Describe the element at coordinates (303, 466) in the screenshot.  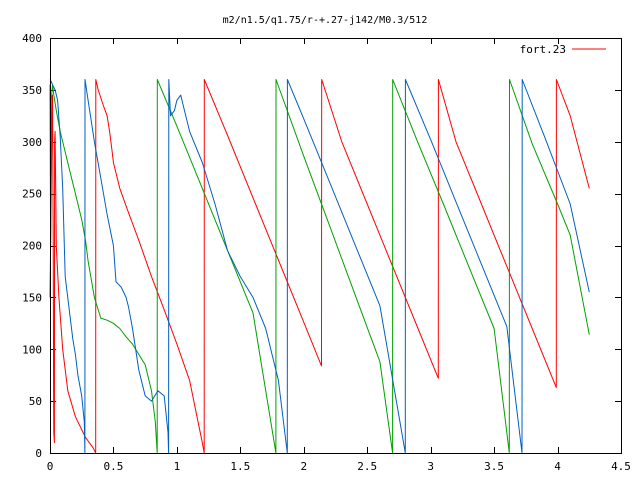
I see `x-tick-label: 2` at that location.